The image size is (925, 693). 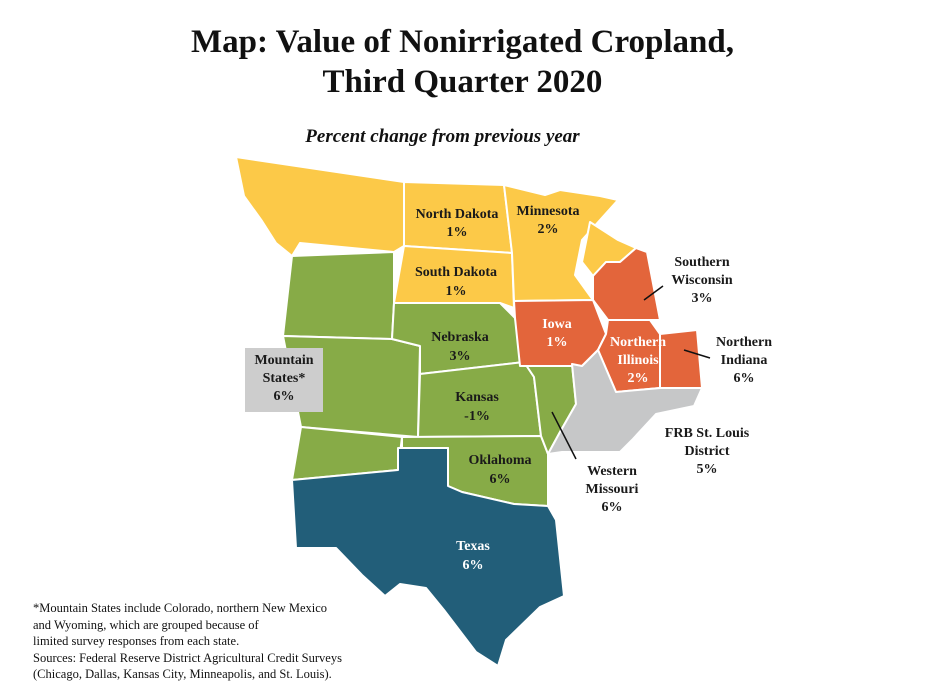 What do you see at coordinates (701, 280) in the screenshot?
I see `label-southern-wisconsin-line2: Wisconsin` at bounding box center [701, 280].